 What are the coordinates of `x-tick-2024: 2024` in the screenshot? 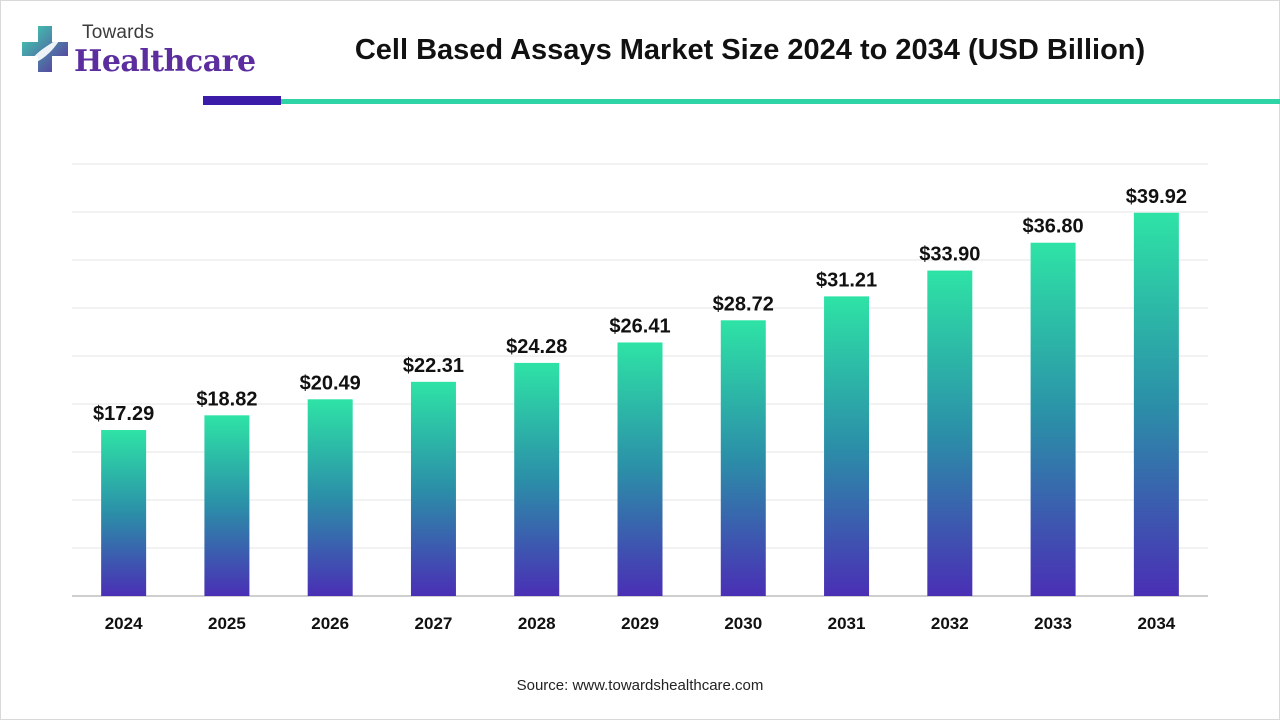 It's located at (124, 623).